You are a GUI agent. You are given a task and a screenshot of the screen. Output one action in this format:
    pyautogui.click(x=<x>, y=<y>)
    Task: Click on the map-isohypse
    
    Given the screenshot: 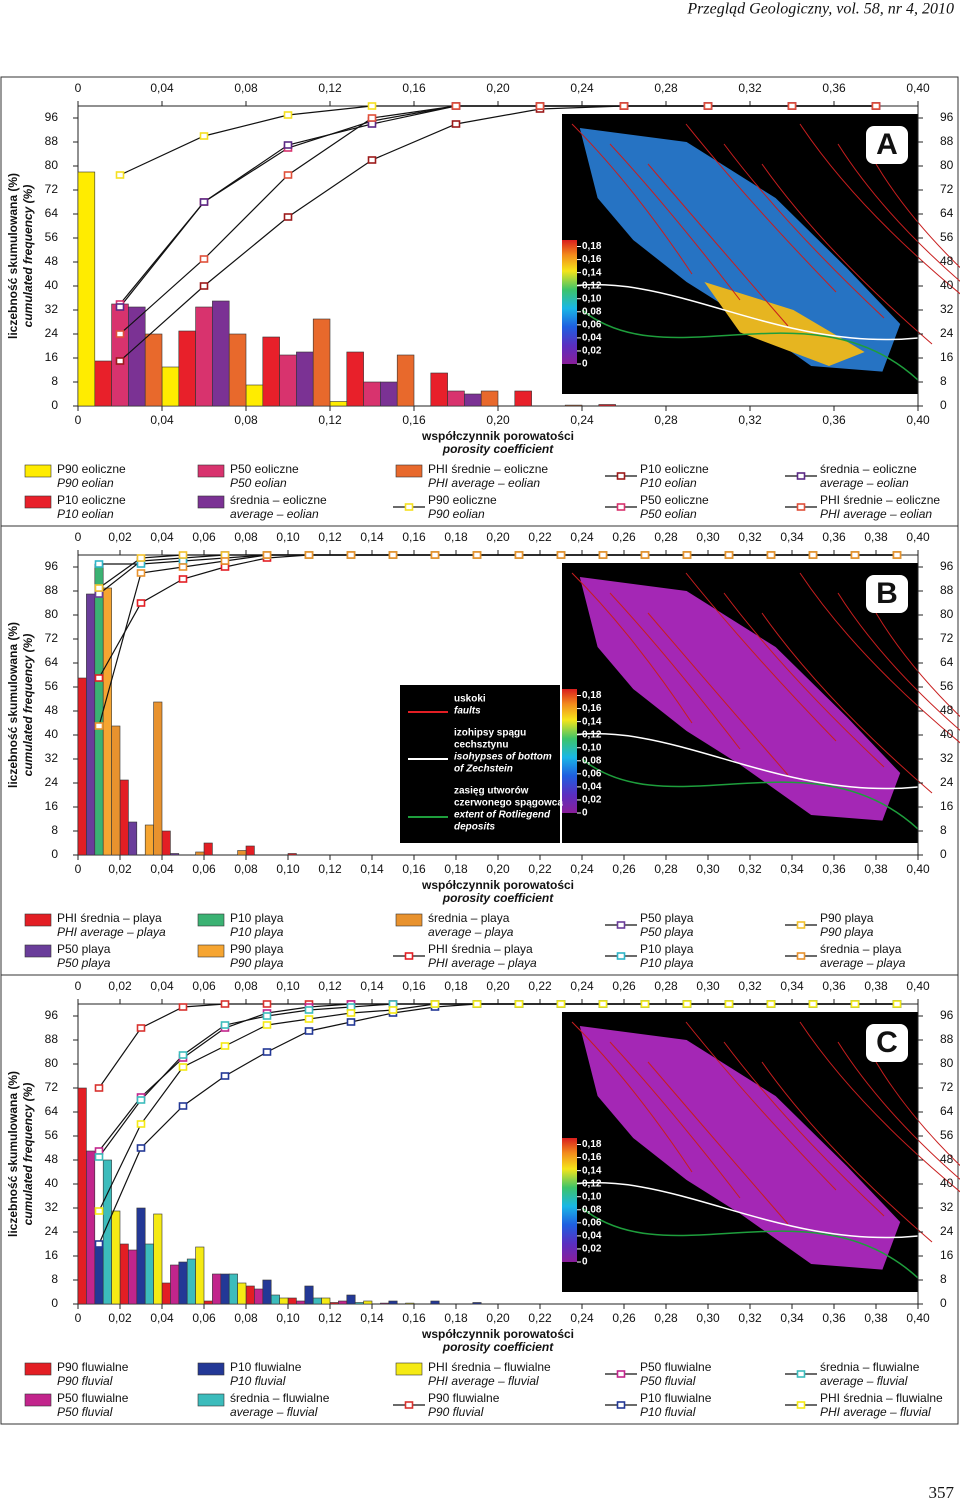 What is the action you would take?
    pyautogui.click(x=740, y=761)
    